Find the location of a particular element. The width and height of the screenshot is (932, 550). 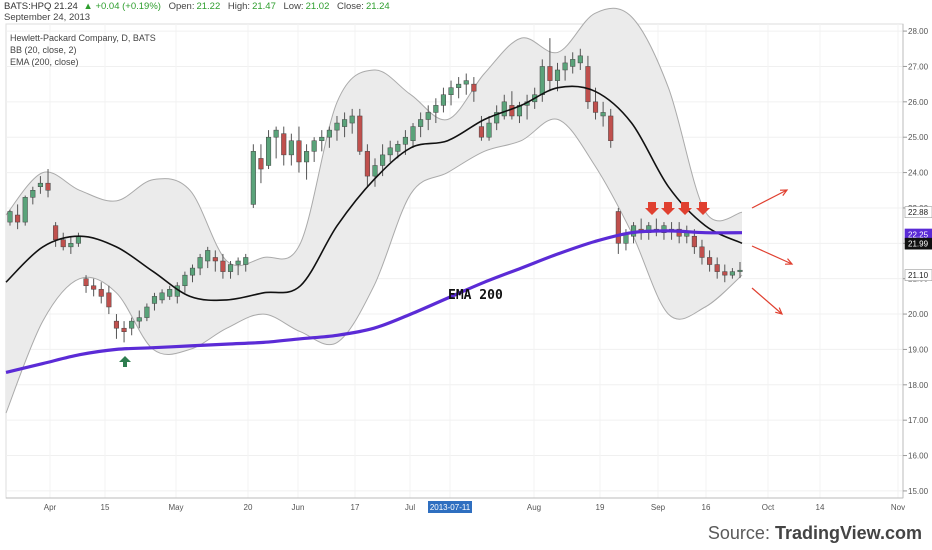

date-label: September 24, 2013 is located at coordinates (47, 17).